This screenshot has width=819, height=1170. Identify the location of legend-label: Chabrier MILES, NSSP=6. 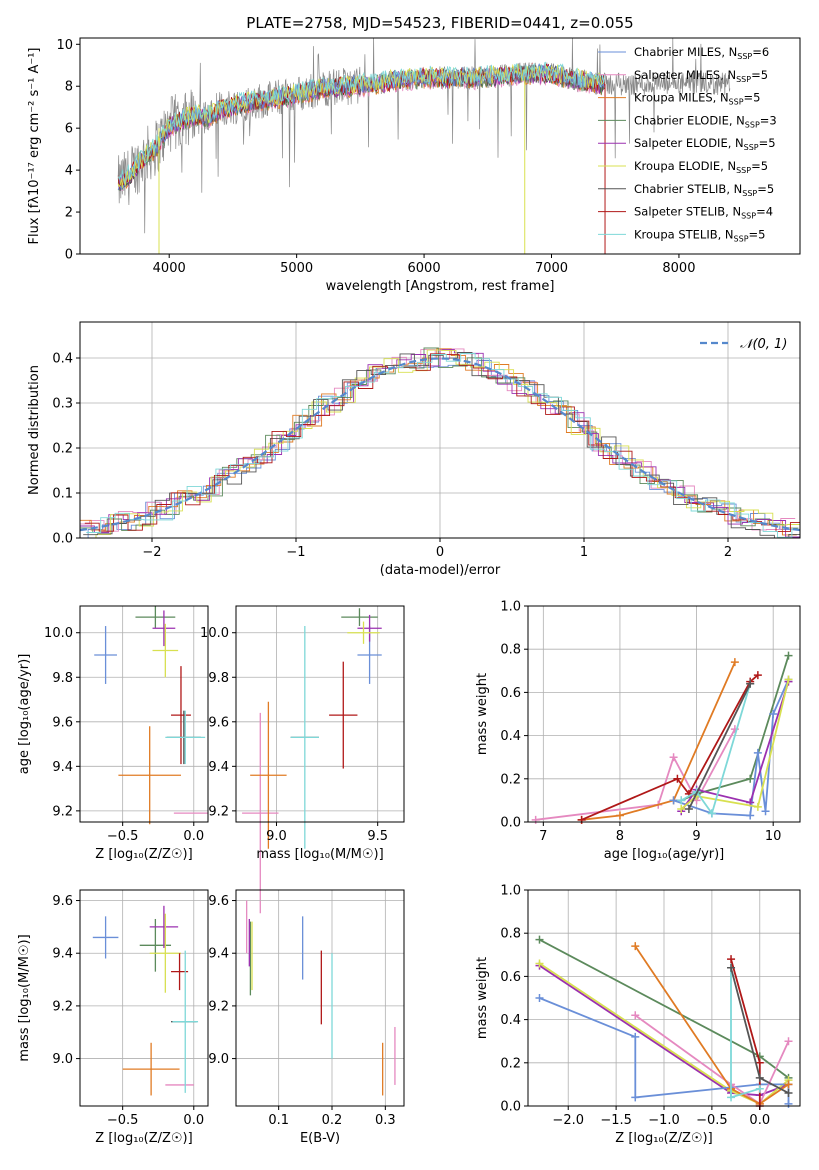
(701, 53).